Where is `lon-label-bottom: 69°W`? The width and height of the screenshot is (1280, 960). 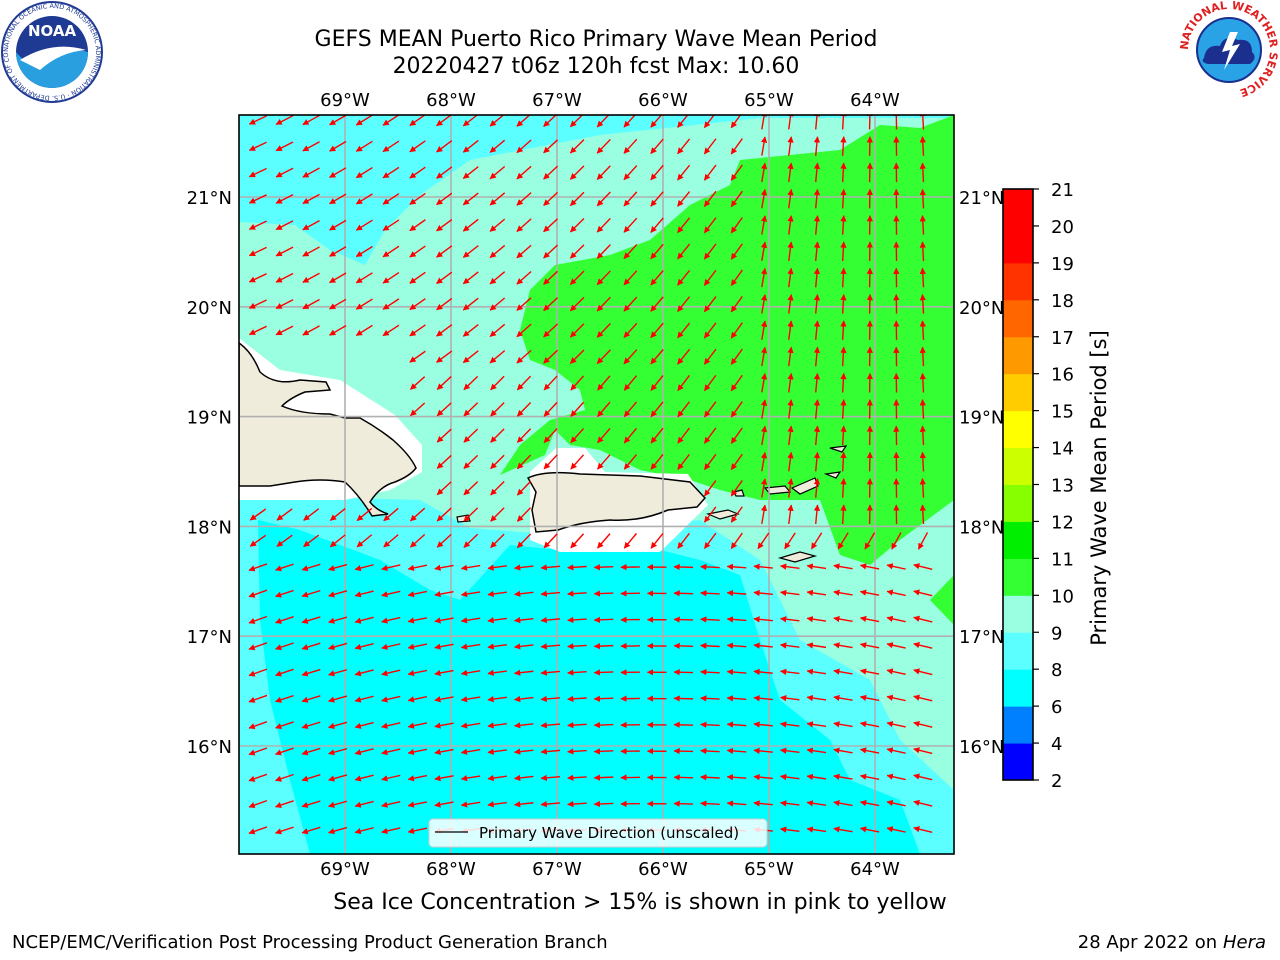
lon-label-bottom: 69°W is located at coordinates (345, 869).